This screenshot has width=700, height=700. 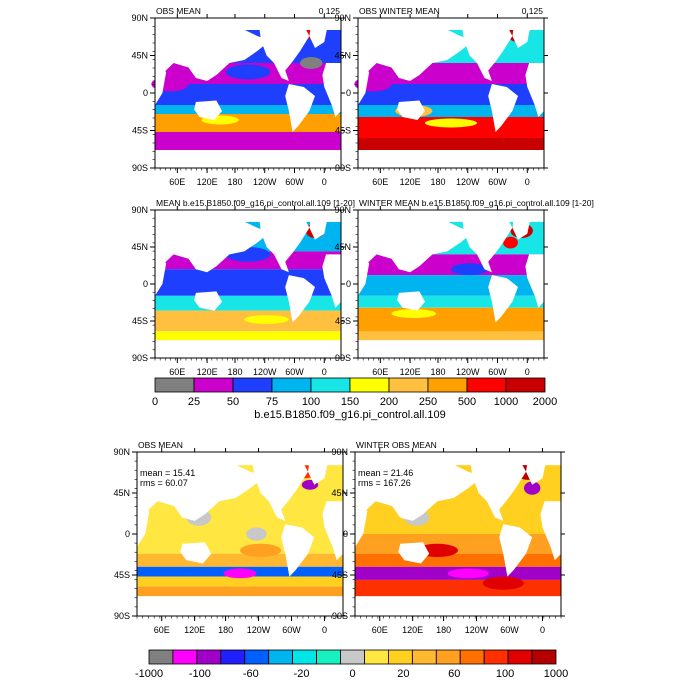 What do you see at coordinates (329, 11) in the screenshot?
I see `panel-right-label: 0.125` at bounding box center [329, 11].